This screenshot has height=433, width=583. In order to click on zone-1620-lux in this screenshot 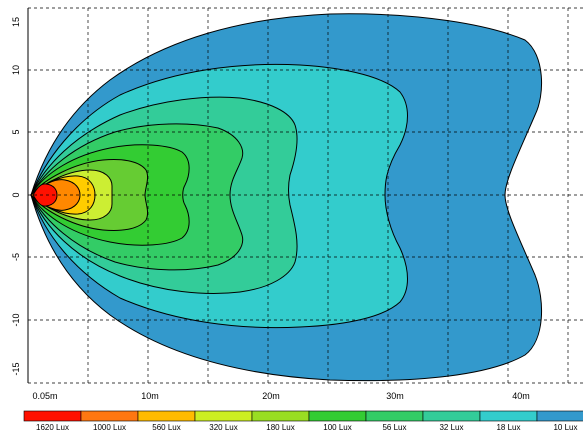, I will do `click(45, 195)`.